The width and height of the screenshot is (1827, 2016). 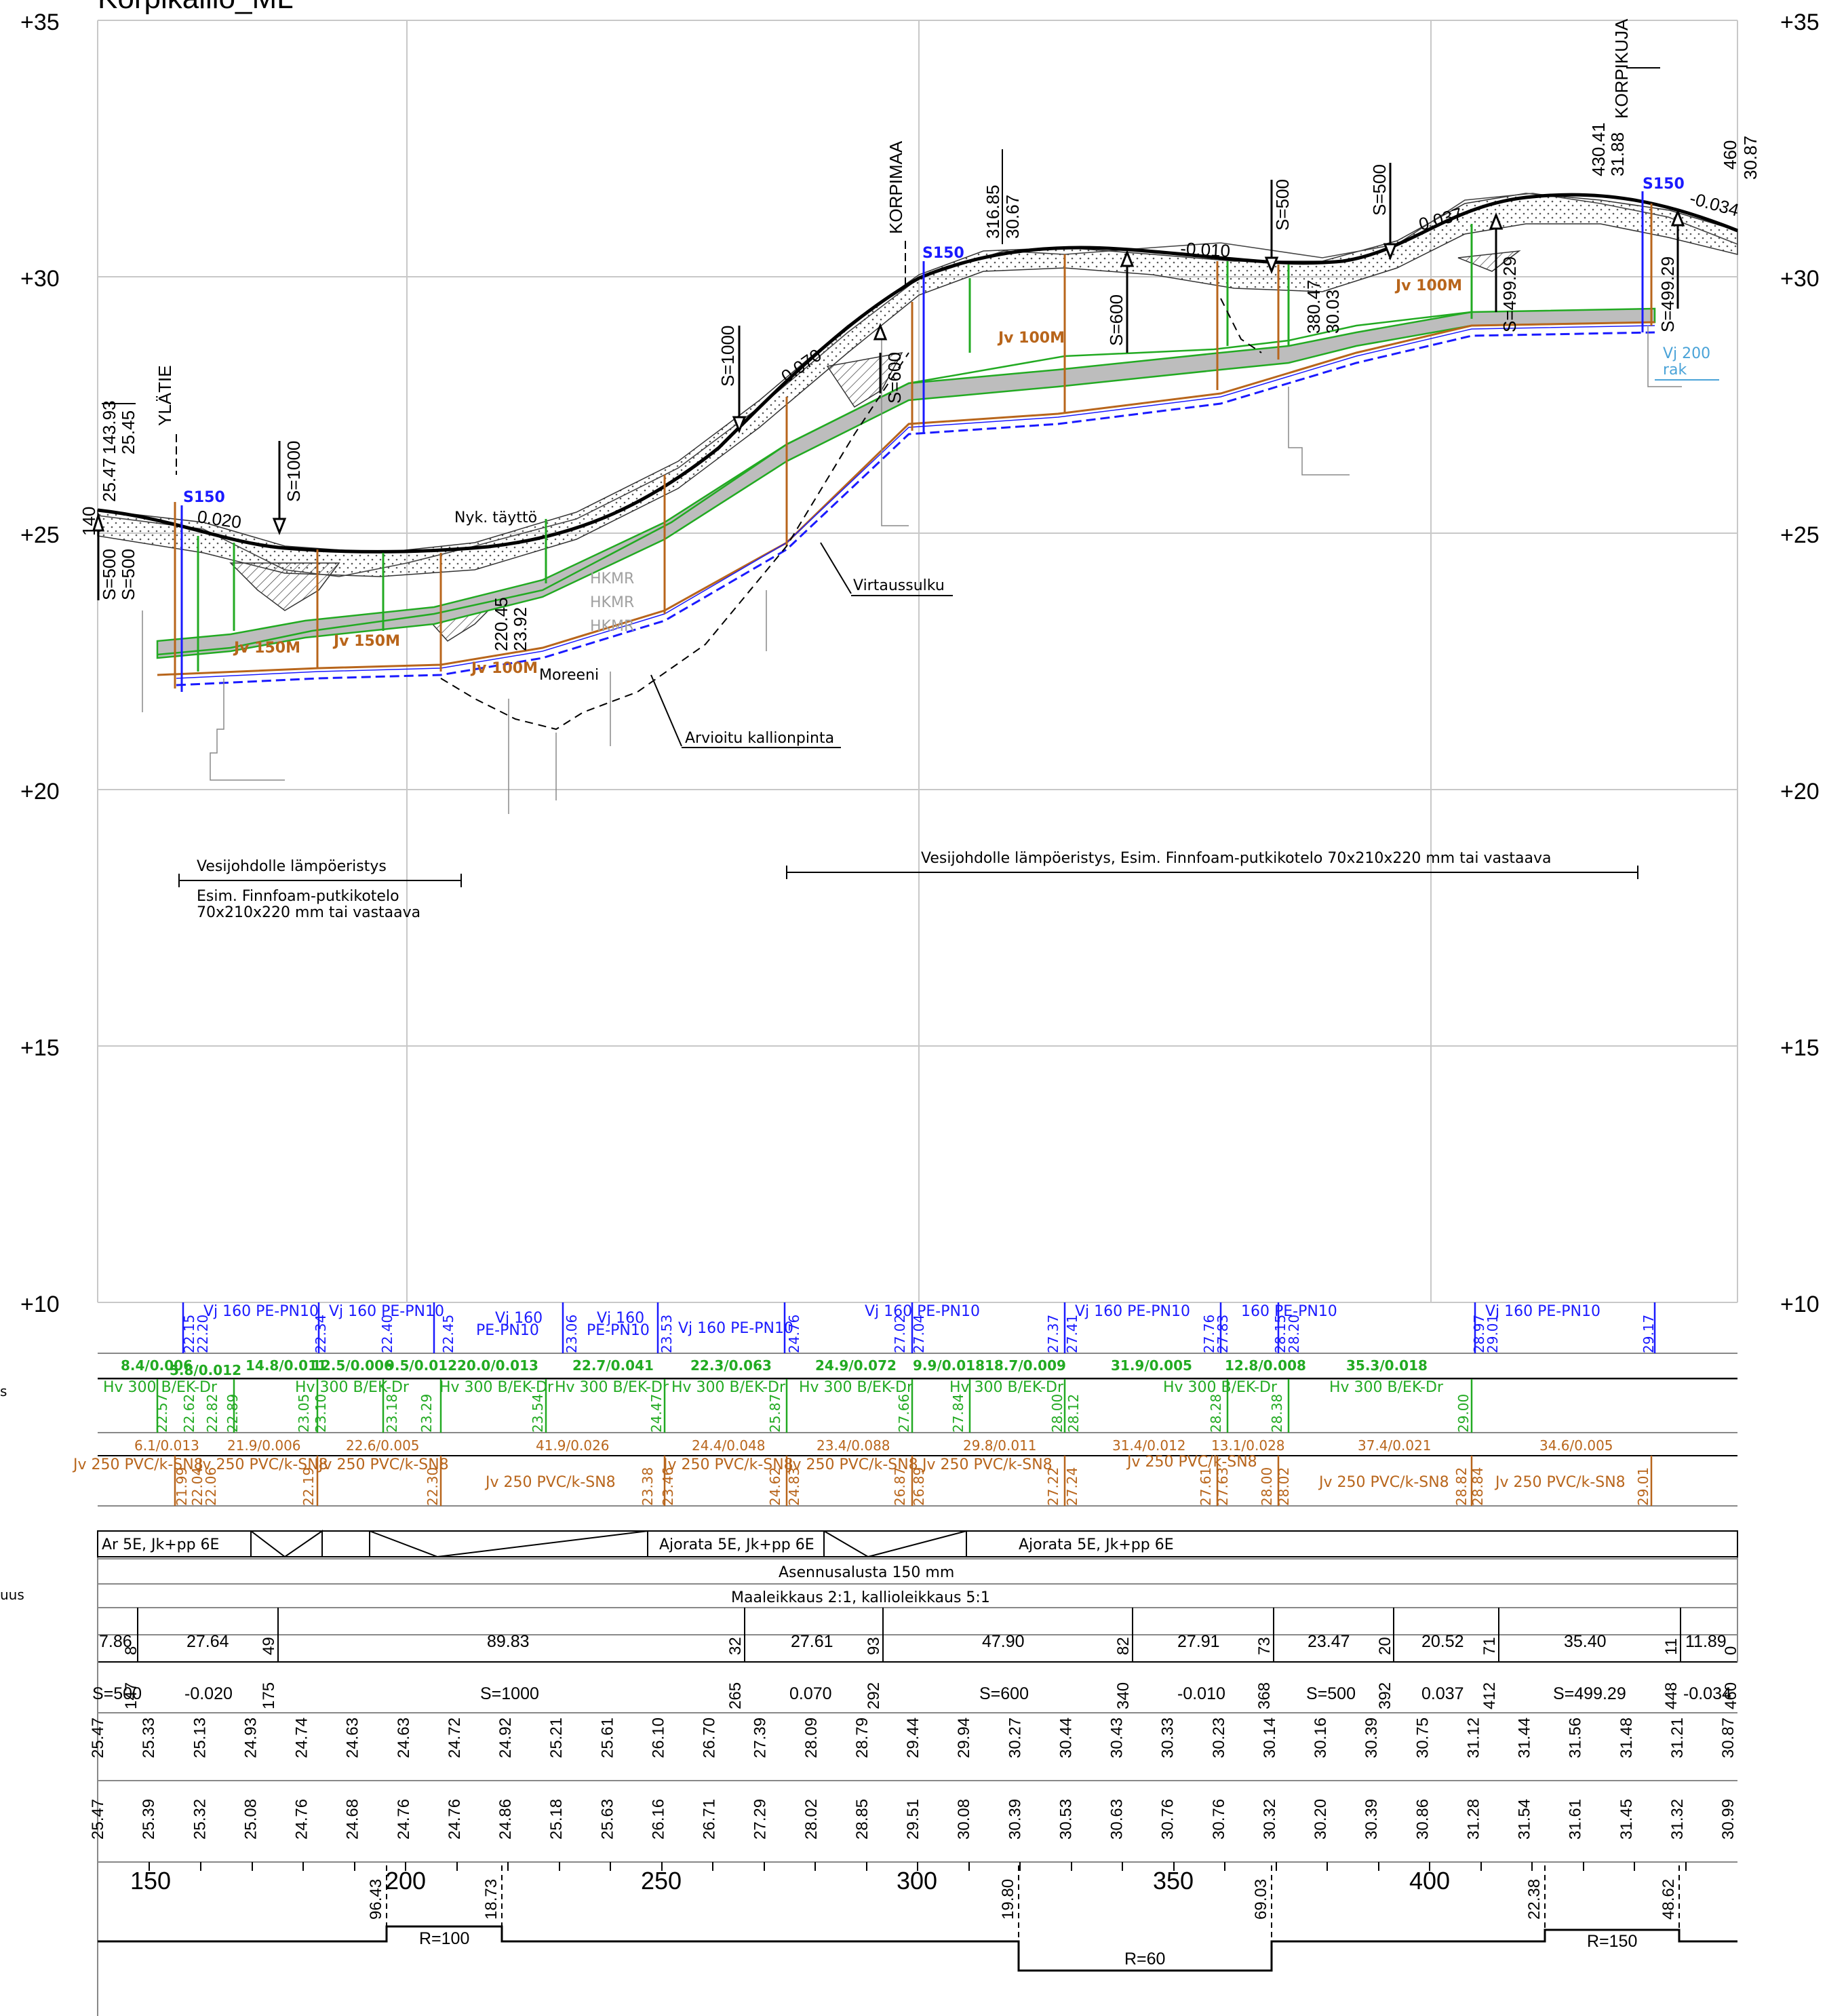 I want to click on svg-text: 89.83, so click(x=509, y=1641).